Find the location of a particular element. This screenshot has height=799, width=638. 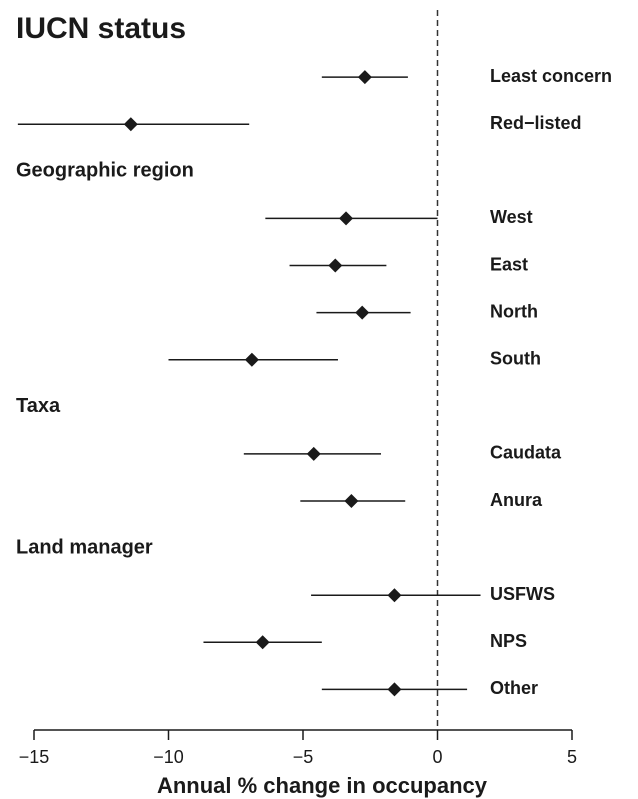

x-tick-label: 0 is located at coordinates (437, 757).